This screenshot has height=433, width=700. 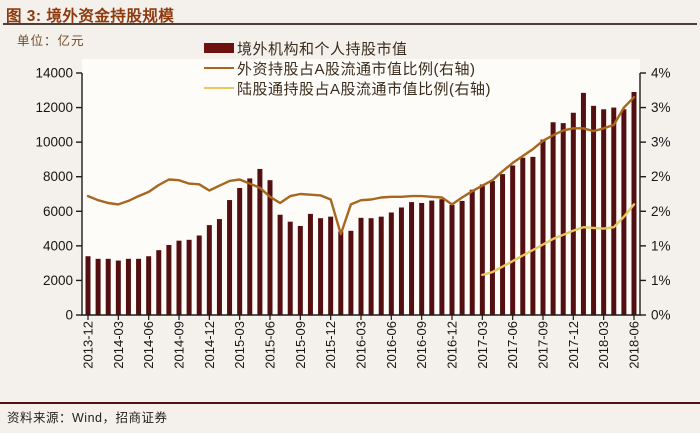 I want to click on right-axis-labels: 0% 1% 1% 2% 2% 3% 3% 4%, so click(x=655, y=194).